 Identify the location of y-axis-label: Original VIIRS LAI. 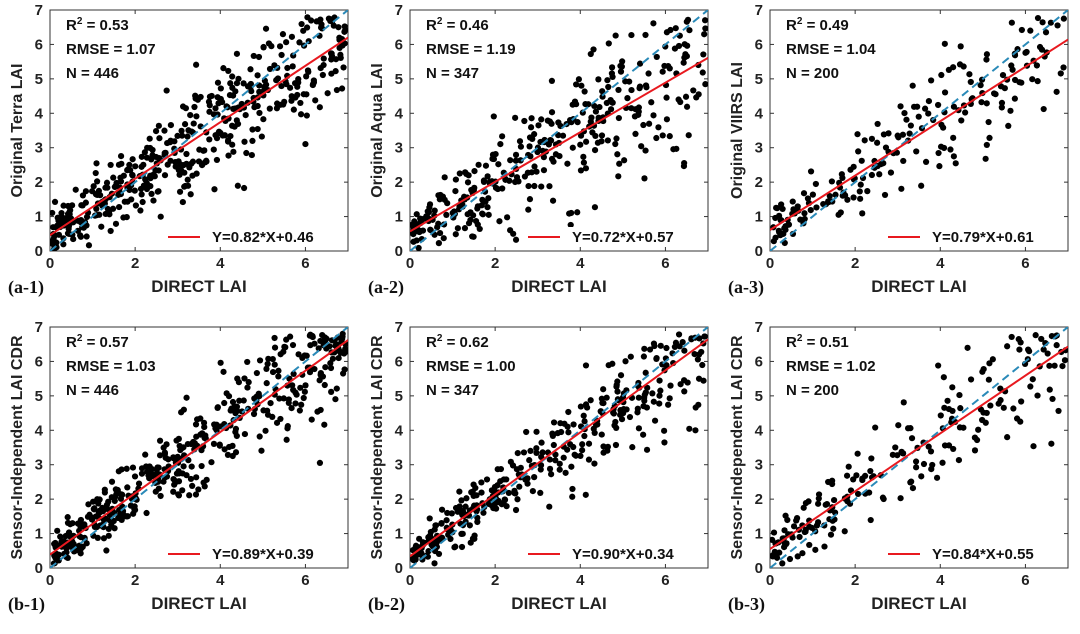
(737, 130).